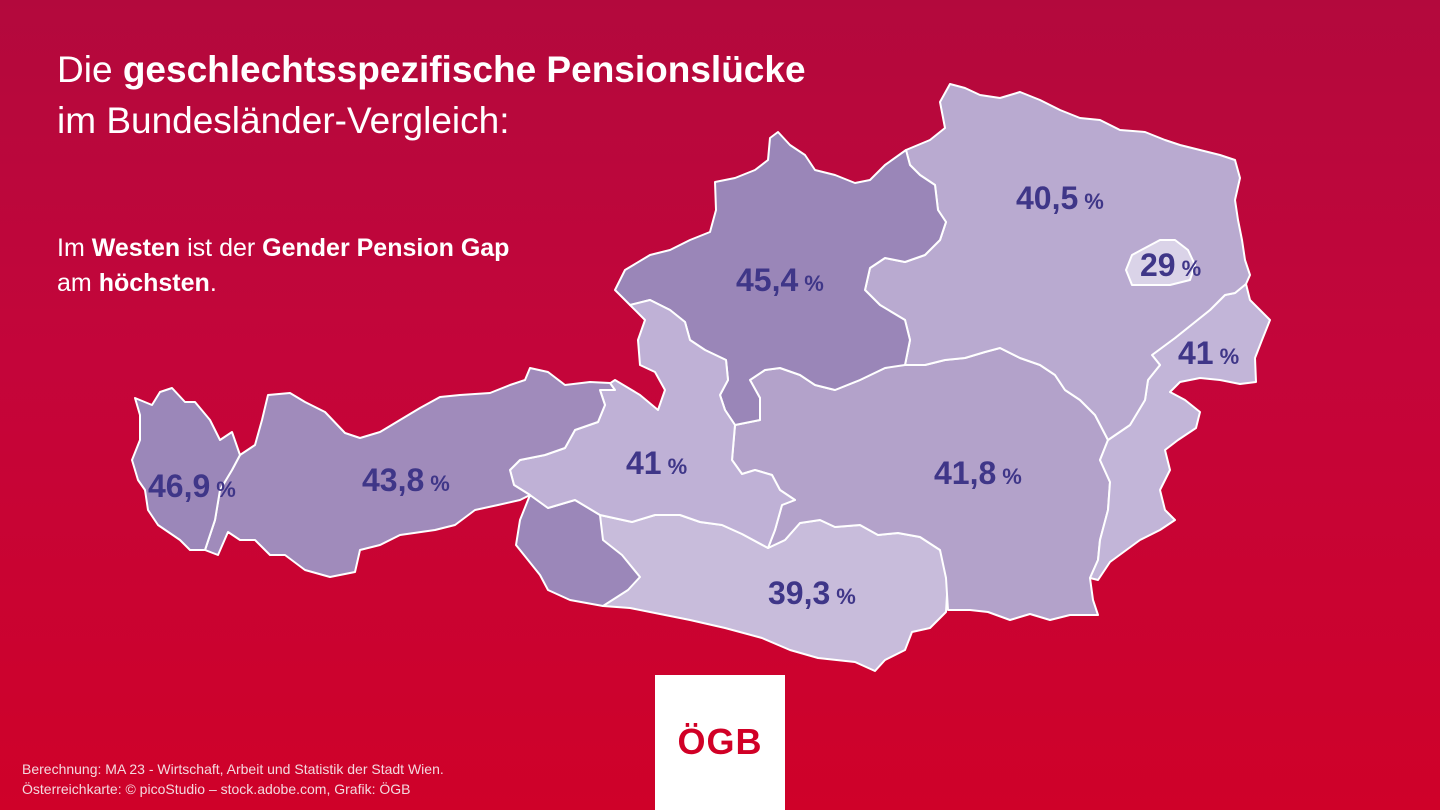 The image size is (1440, 810). I want to click on value-number-wien: 29, so click(1158, 265).